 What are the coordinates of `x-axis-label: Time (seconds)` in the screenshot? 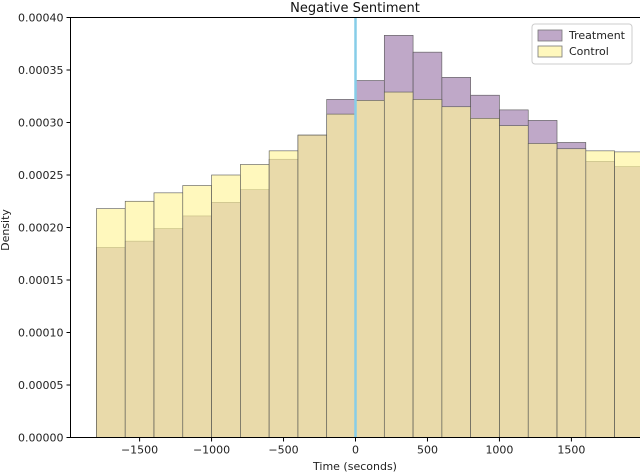 It's located at (354, 466).